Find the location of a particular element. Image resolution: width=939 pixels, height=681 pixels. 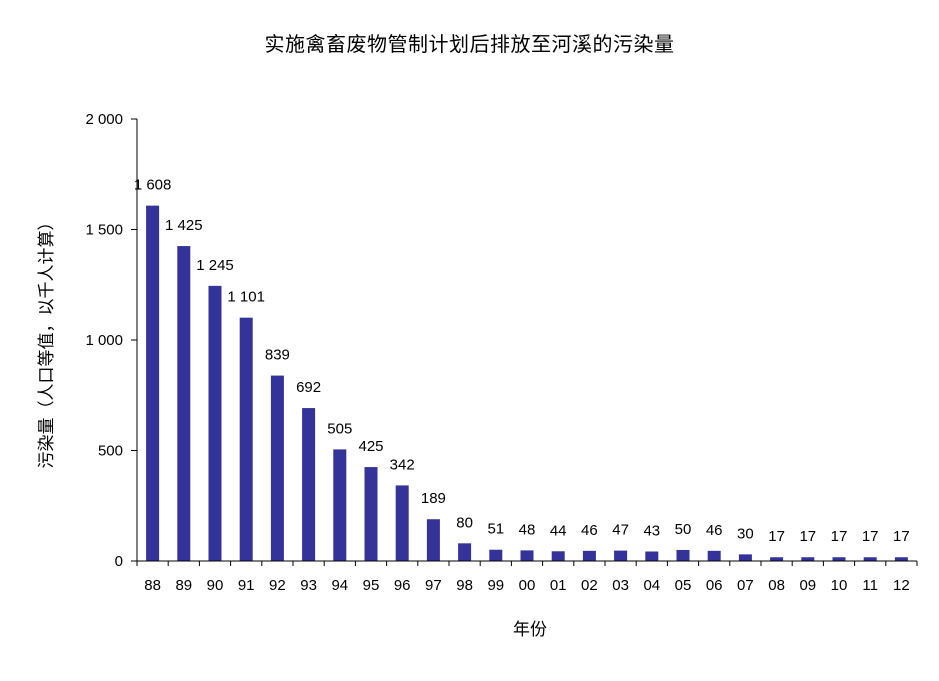

data-label: 80 is located at coordinates (464, 522).